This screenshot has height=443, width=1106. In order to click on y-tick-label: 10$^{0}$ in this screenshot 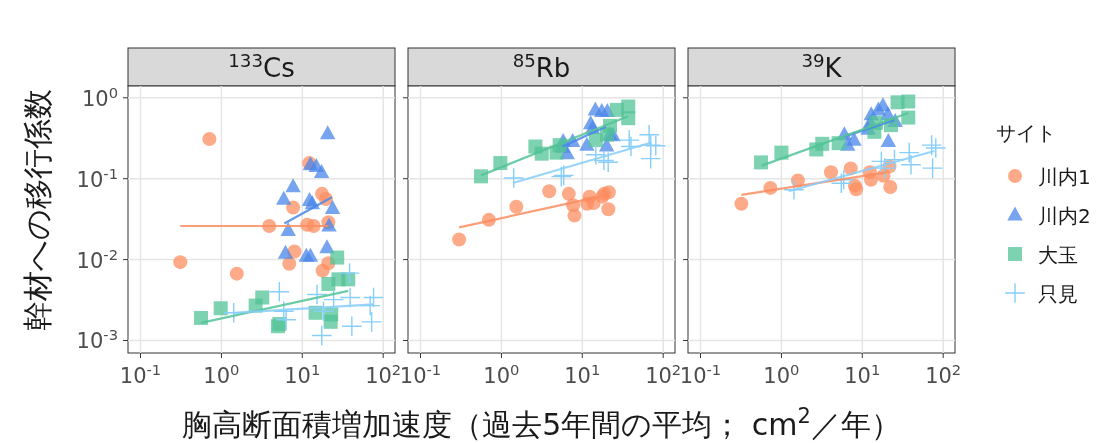, I will do `click(99, 97)`.